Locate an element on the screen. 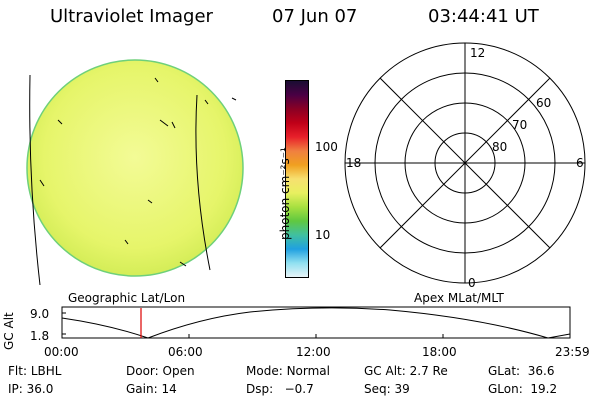 The image size is (600, 400). gain-value: 14 is located at coordinates (169, 389).